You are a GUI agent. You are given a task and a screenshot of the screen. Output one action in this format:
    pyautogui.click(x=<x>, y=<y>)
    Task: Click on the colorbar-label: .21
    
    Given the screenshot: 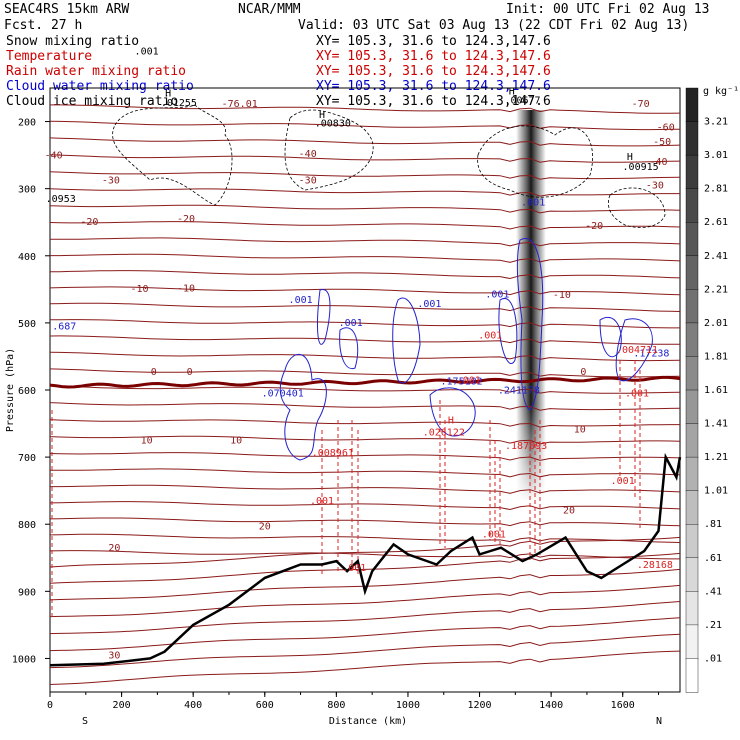 What is the action you would take?
    pyautogui.click(x=713, y=625)
    